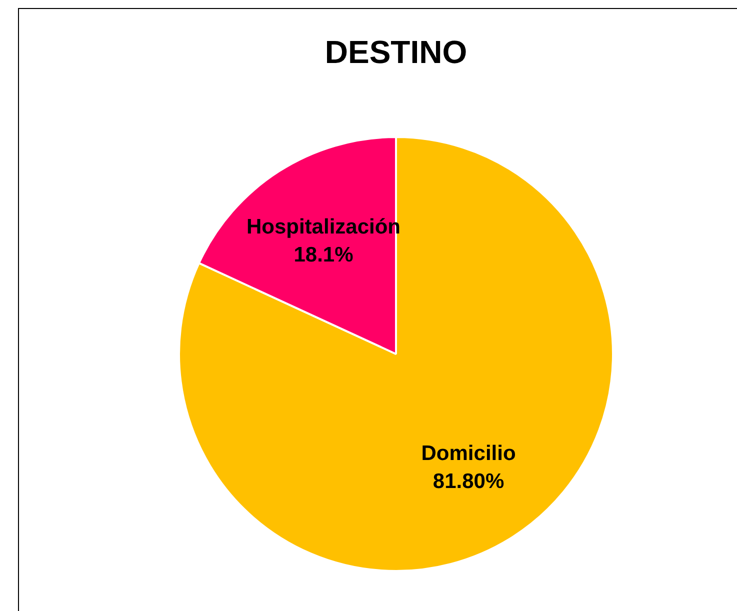 This screenshot has width=737, height=611. I want to click on data-label: 81.80%, so click(468, 482).